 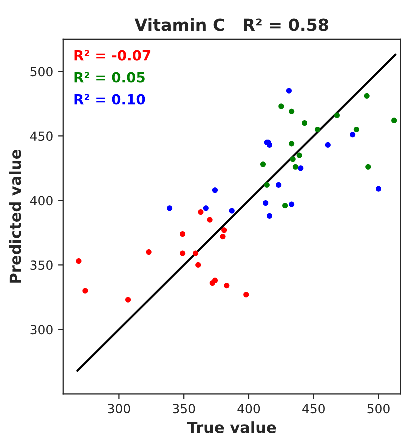 What do you see at coordinates (112, 55) in the screenshot?
I see `annotation: R² = -0.07` at bounding box center [112, 55].